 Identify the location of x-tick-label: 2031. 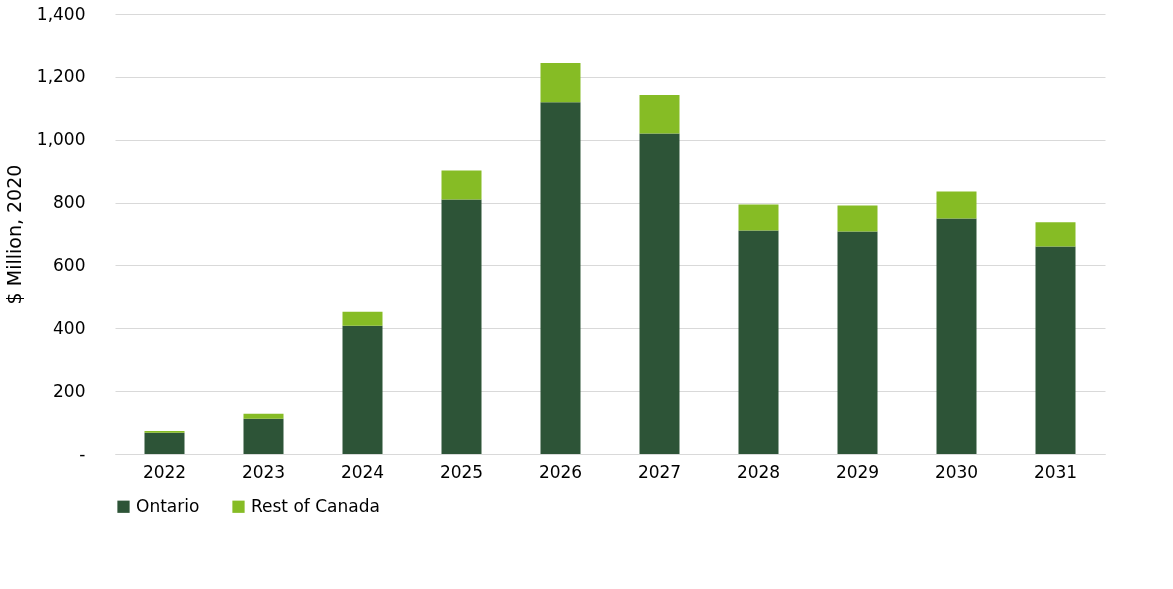
(1055, 471).